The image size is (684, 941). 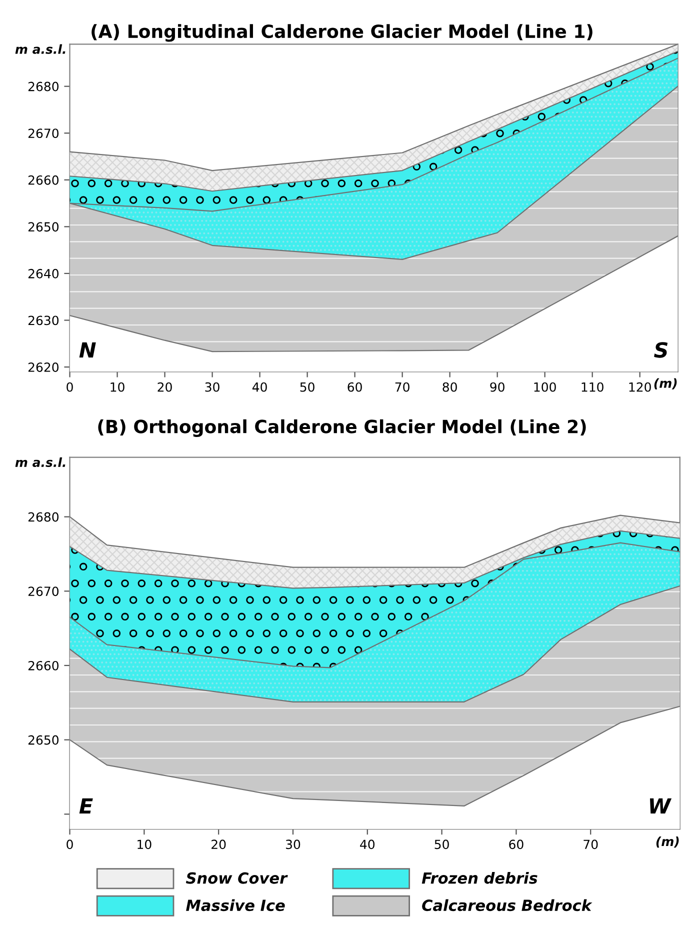 What do you see at coordinates (235, 905) in the screenshot?
I see `legend-label: Massive Ice` at bounding box center [235, 905].